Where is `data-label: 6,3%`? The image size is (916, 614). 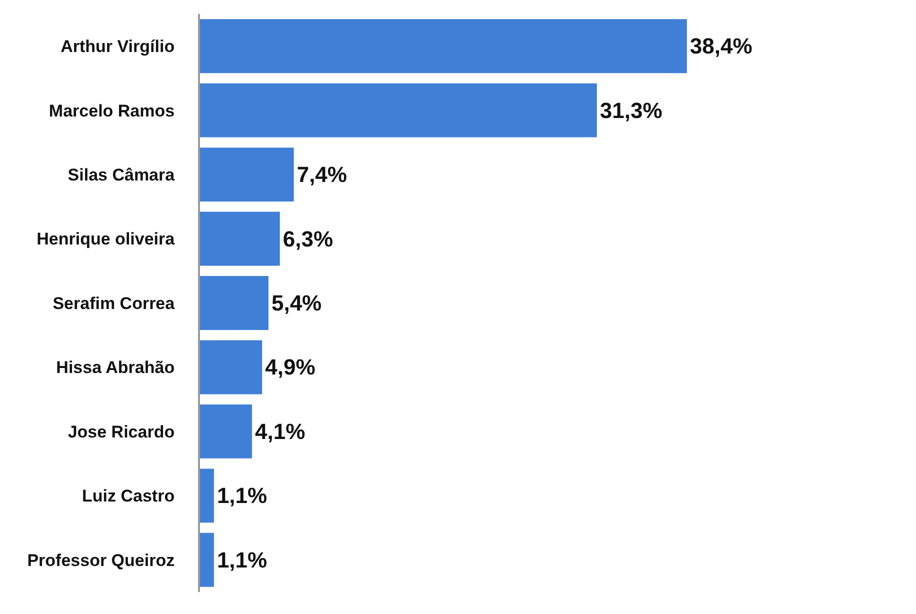 data-label: 6,3% is located at coordinates (308, 239).